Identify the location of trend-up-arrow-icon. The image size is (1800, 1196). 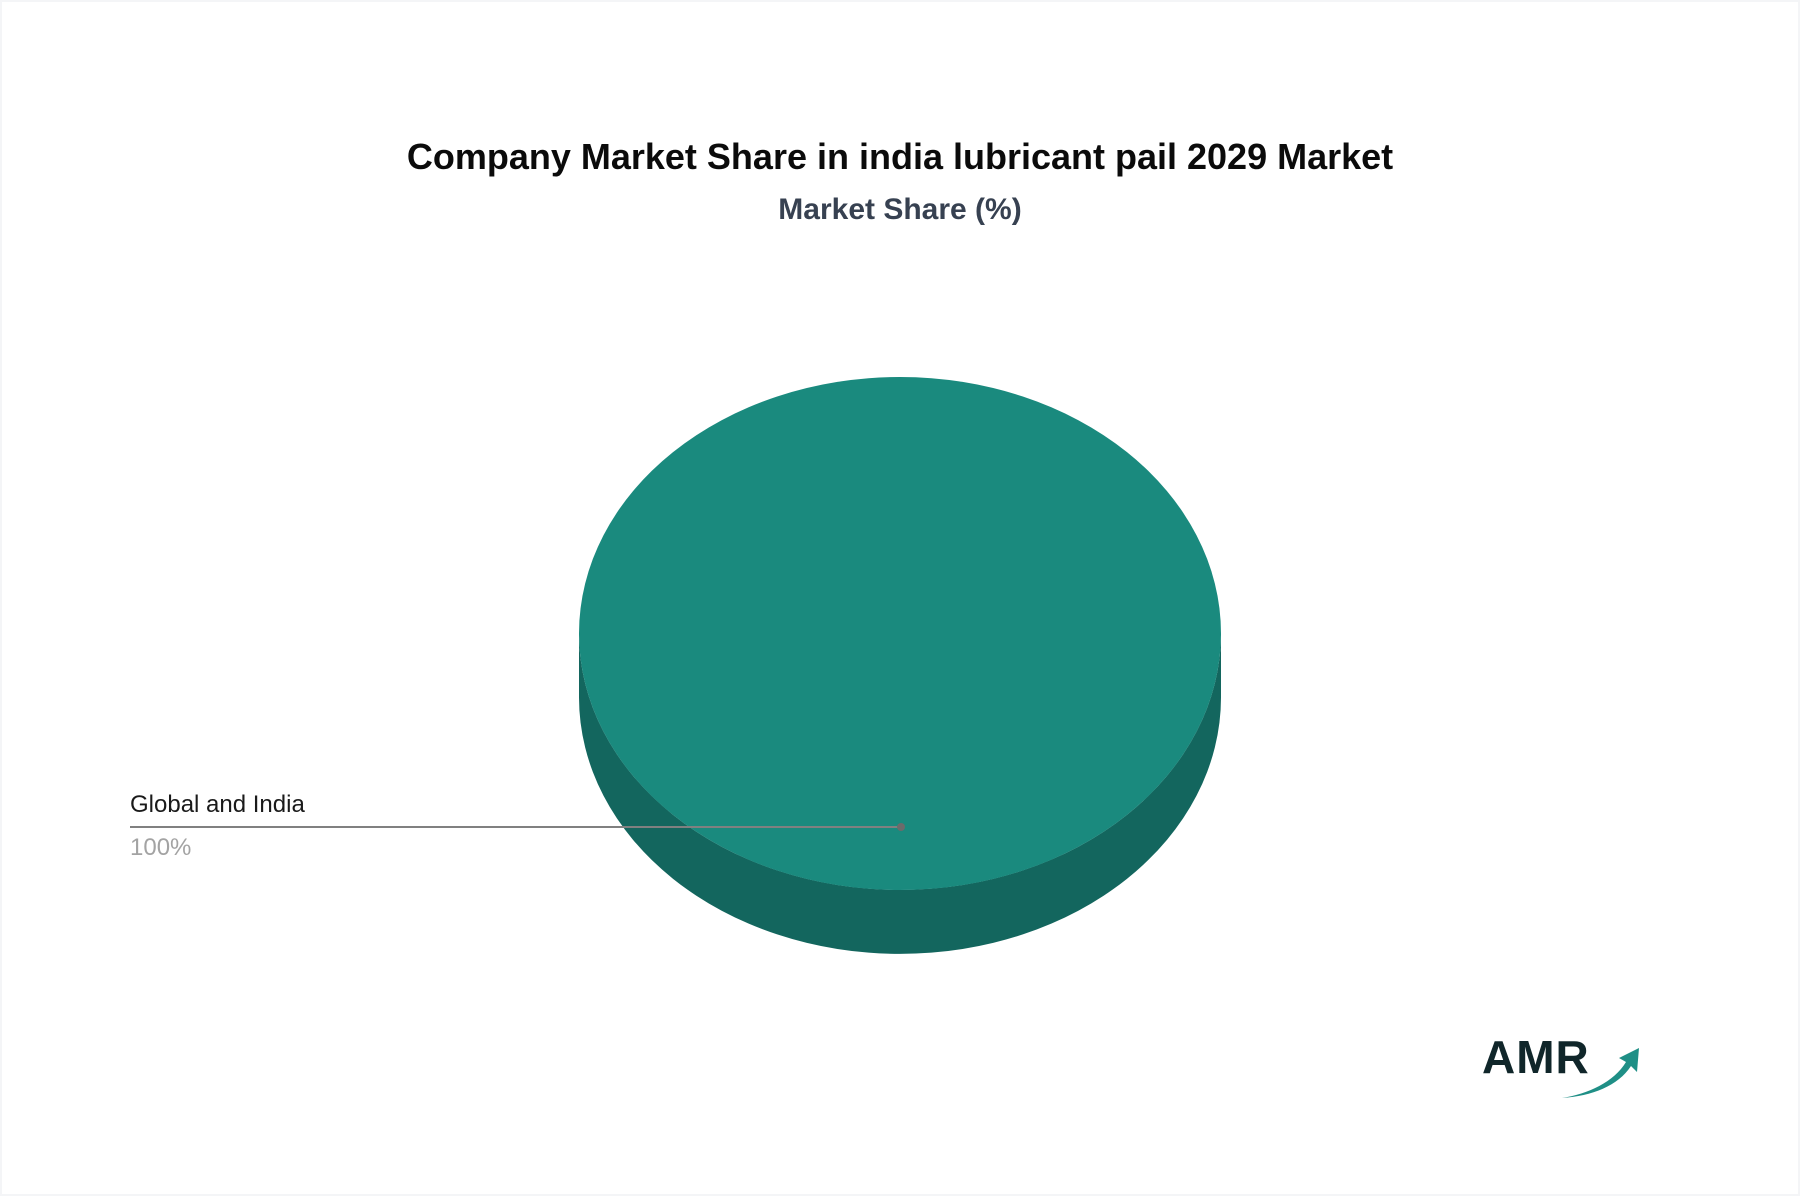
(1600, 1073).